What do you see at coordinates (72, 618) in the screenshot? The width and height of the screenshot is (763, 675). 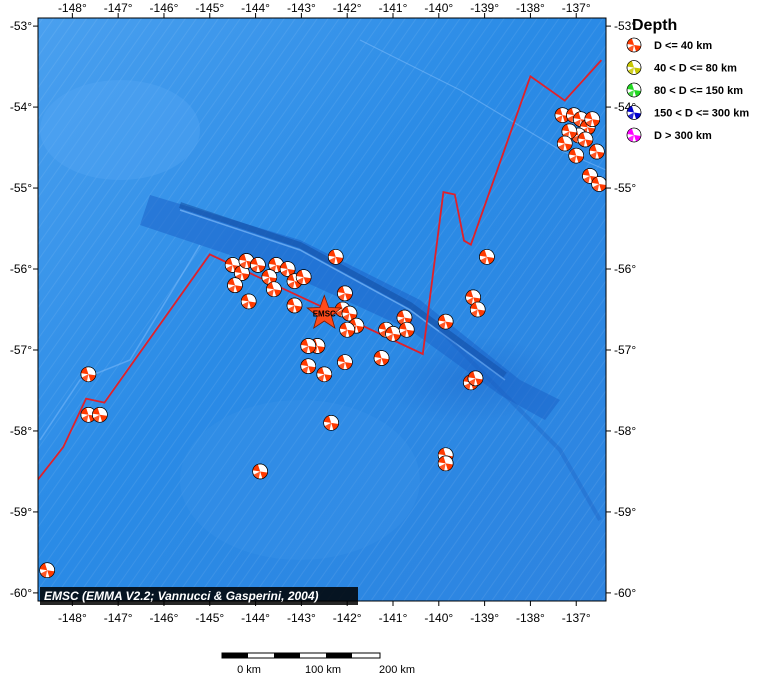 I see `lon-label-bottom: -148°` at bounding box center [72, 618].